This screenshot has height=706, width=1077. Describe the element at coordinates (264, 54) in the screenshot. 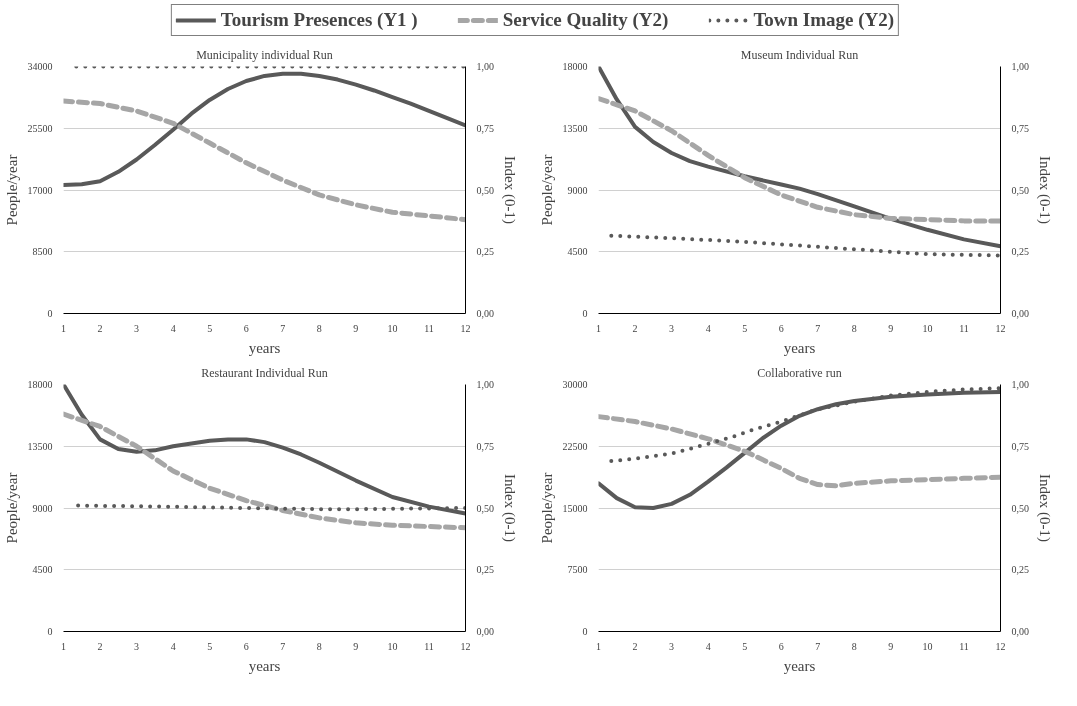

I see `chart-title: Municipality individual Run` at that location.